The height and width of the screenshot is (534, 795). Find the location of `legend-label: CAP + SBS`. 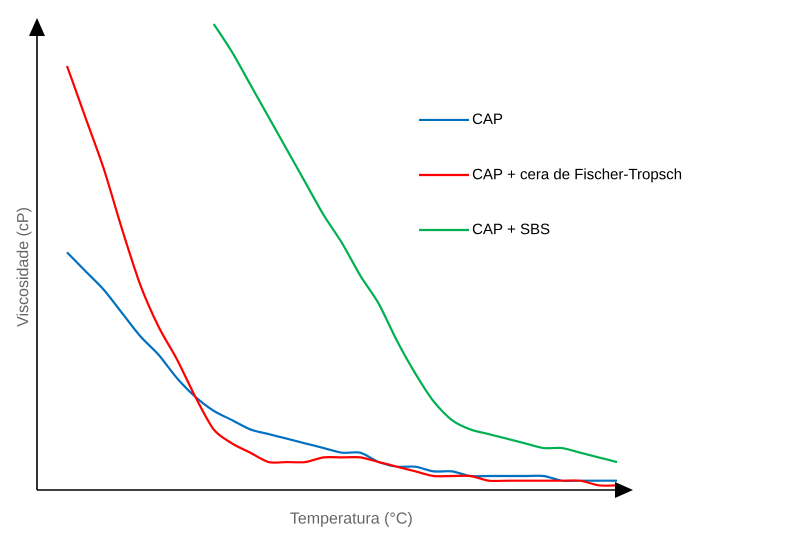

legend-label: CAP + SBS is located at coordinates (511, 229).